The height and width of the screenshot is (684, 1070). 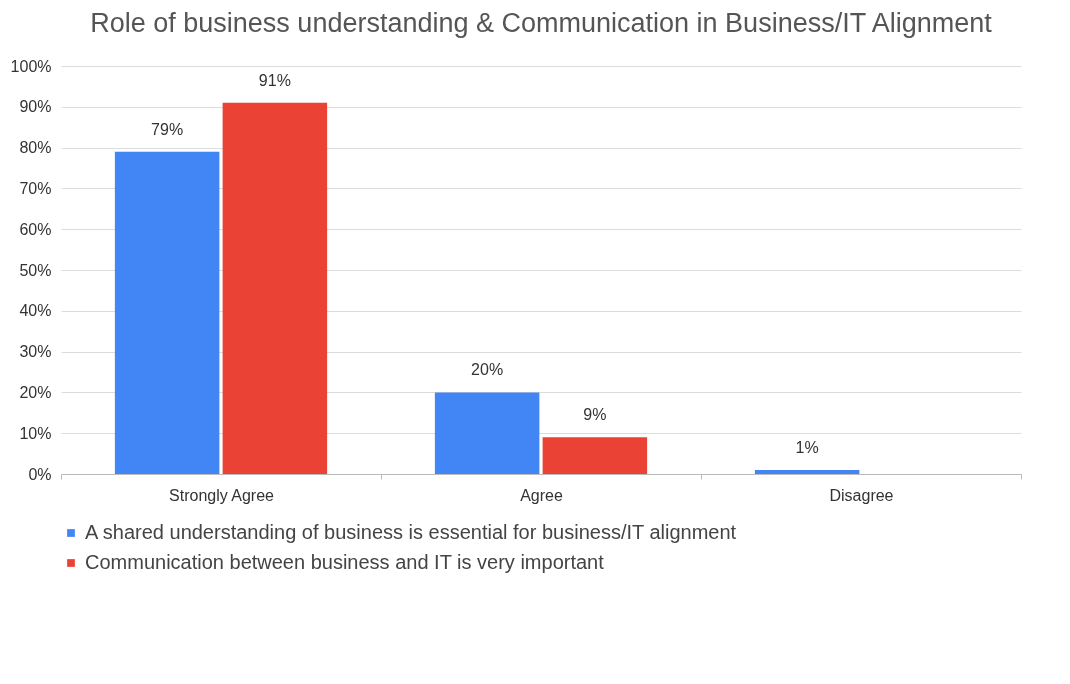 I want to click on y-tick-label: 40%, so click(x=35, y=311).